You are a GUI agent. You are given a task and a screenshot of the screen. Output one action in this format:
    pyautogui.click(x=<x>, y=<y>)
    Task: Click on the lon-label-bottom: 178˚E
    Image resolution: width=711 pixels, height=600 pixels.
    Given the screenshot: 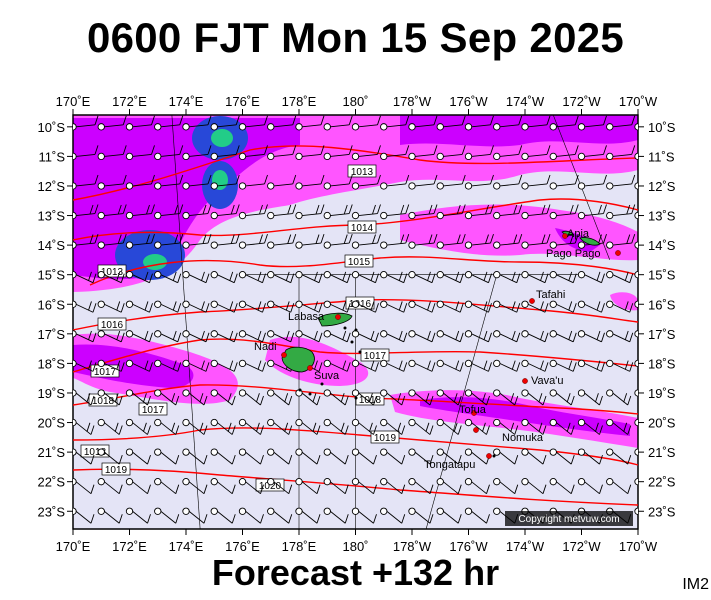 What is the action you would take?
    pyautogui.click(x=299, y=546)
    